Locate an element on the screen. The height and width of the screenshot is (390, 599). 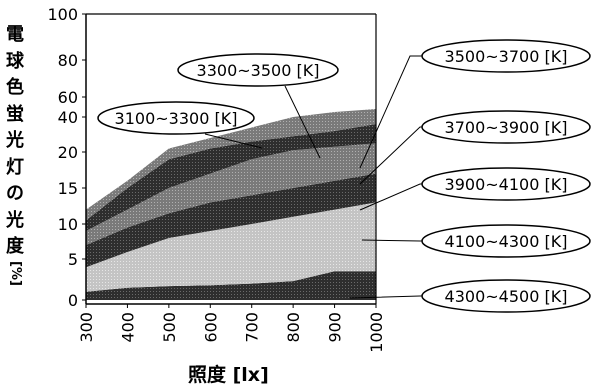
x-tick-label: 800 is located at coordinates (293, 327).